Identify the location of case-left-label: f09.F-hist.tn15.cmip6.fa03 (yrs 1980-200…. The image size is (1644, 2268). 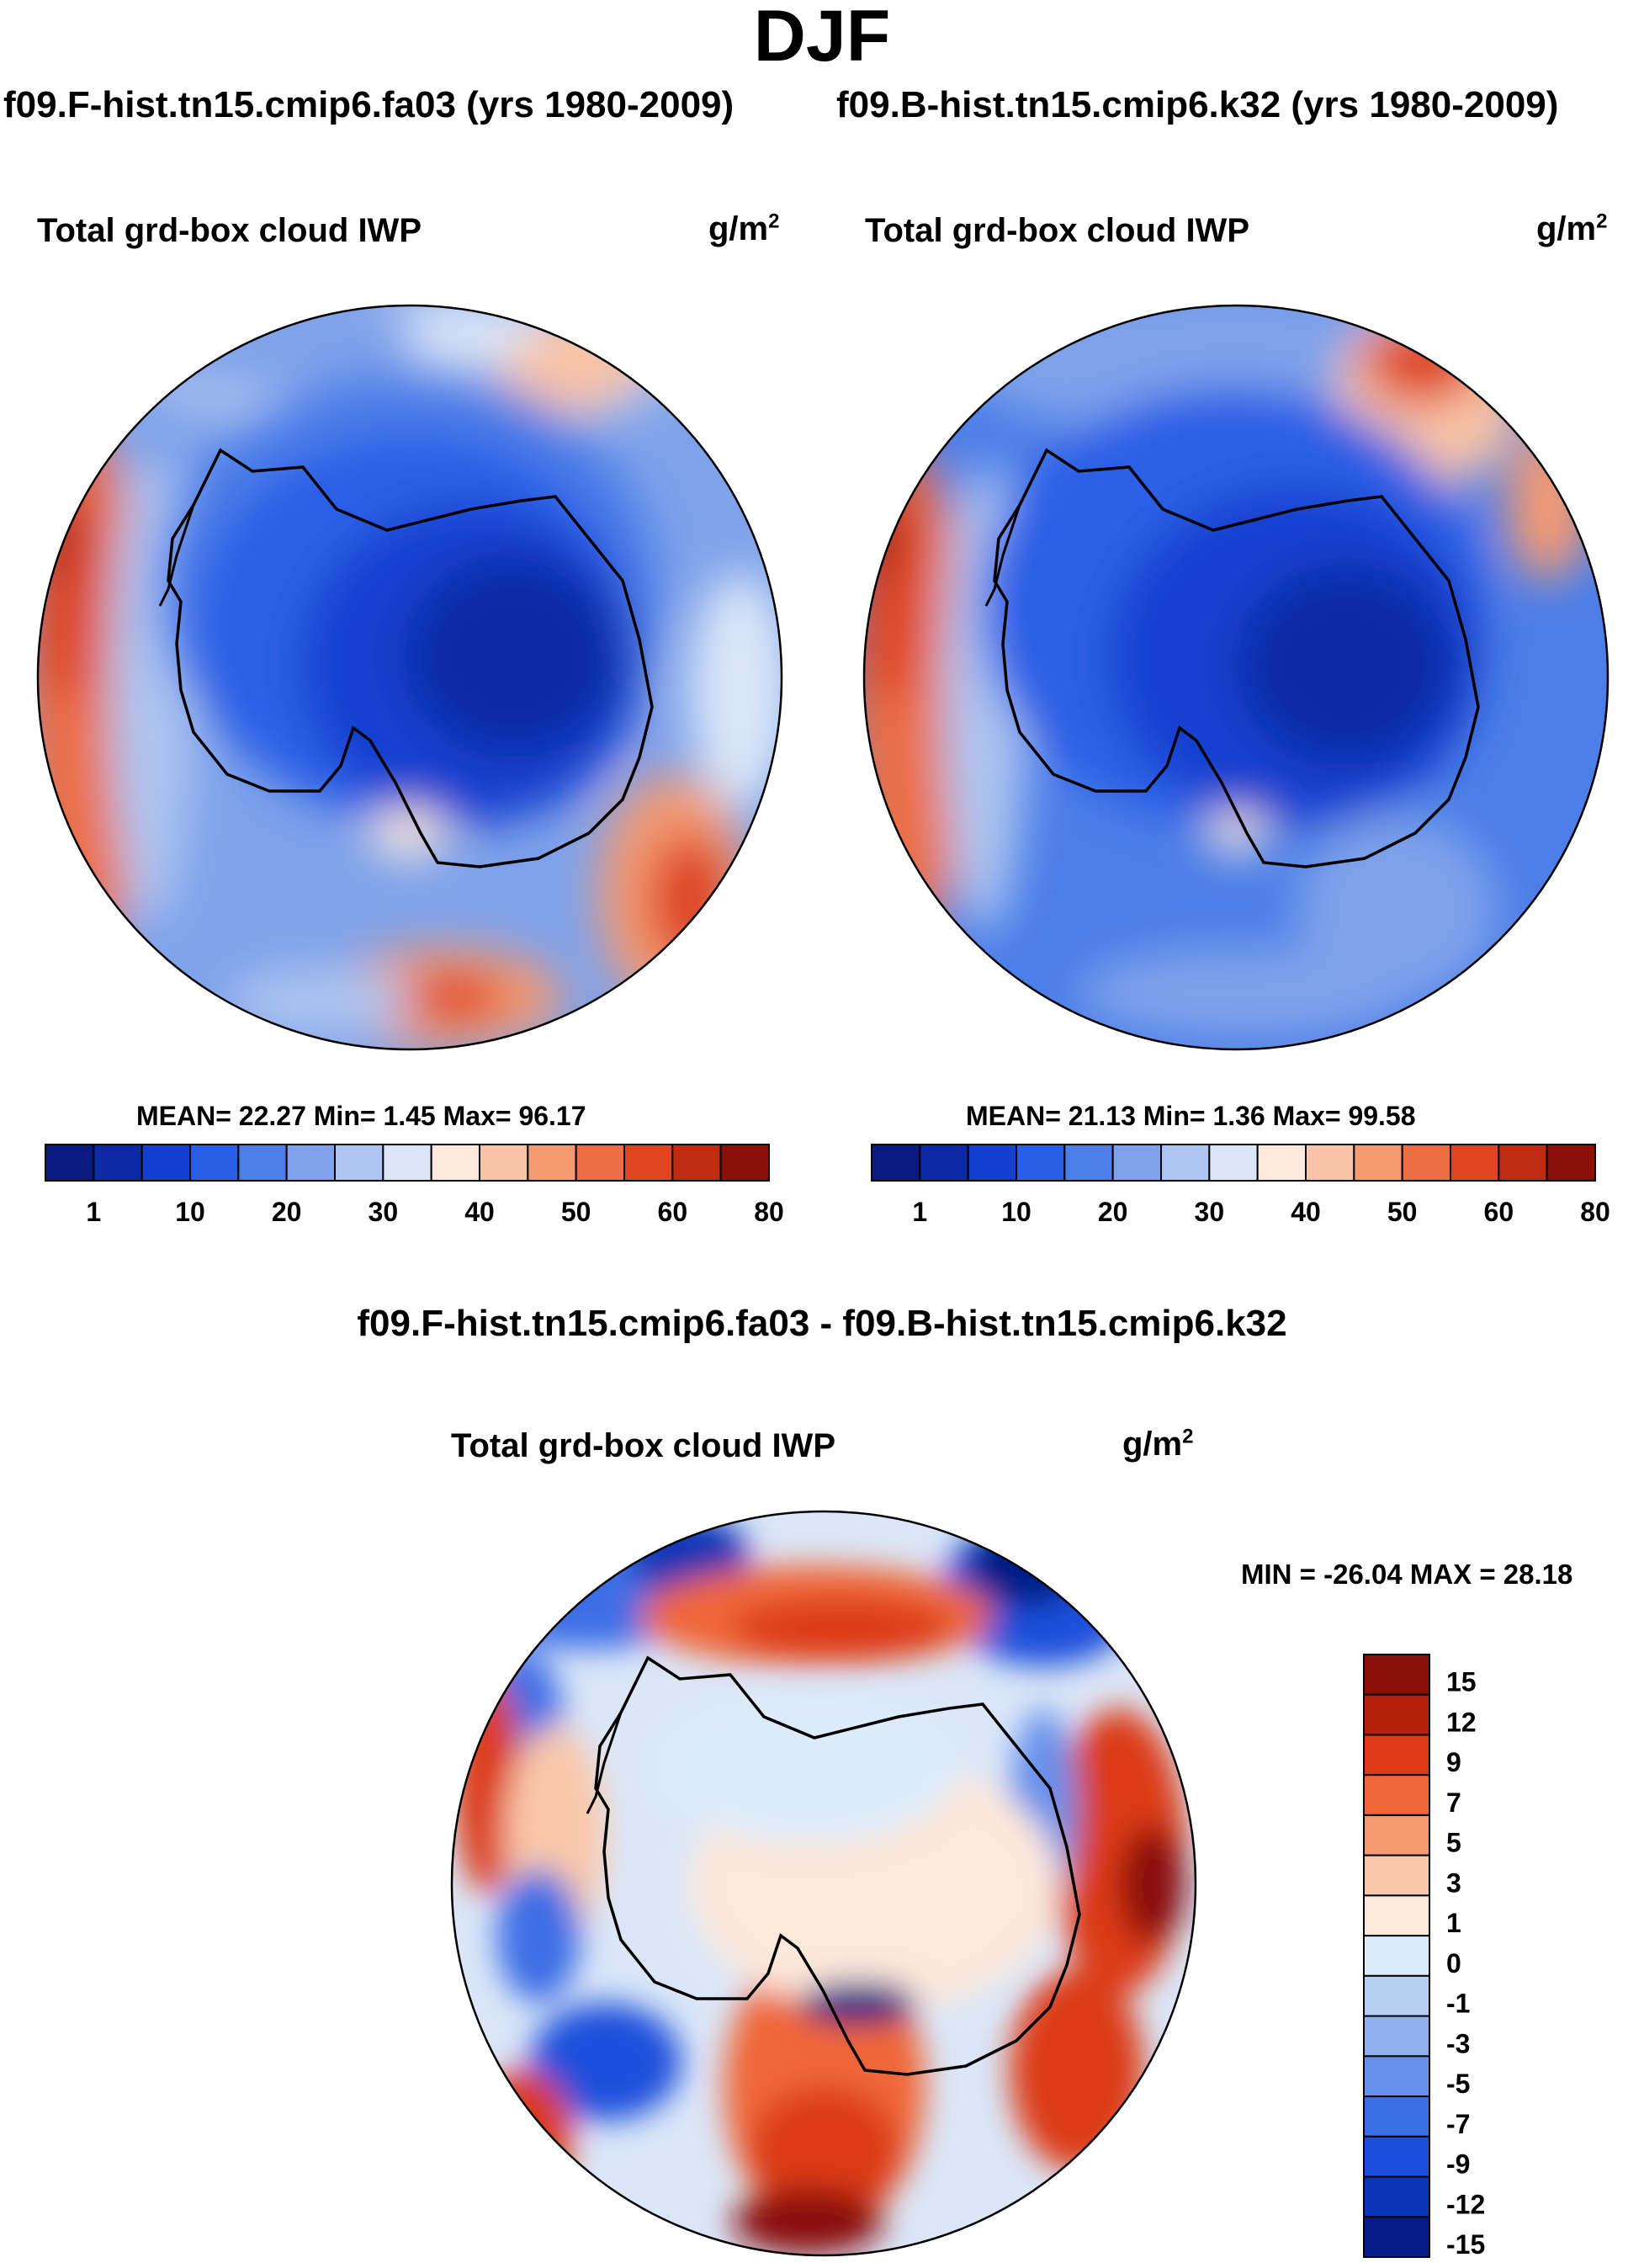
(368, 104).